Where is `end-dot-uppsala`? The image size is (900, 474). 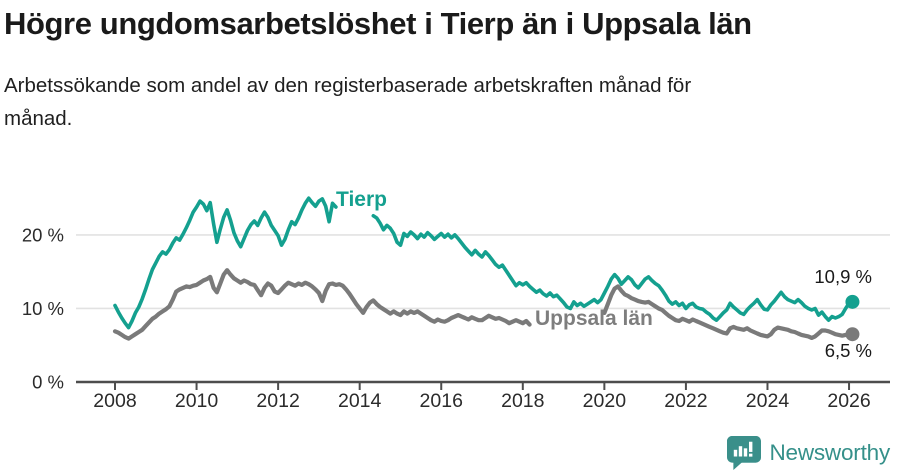
end-dot-uppsala is located at coordinates (852, 334).